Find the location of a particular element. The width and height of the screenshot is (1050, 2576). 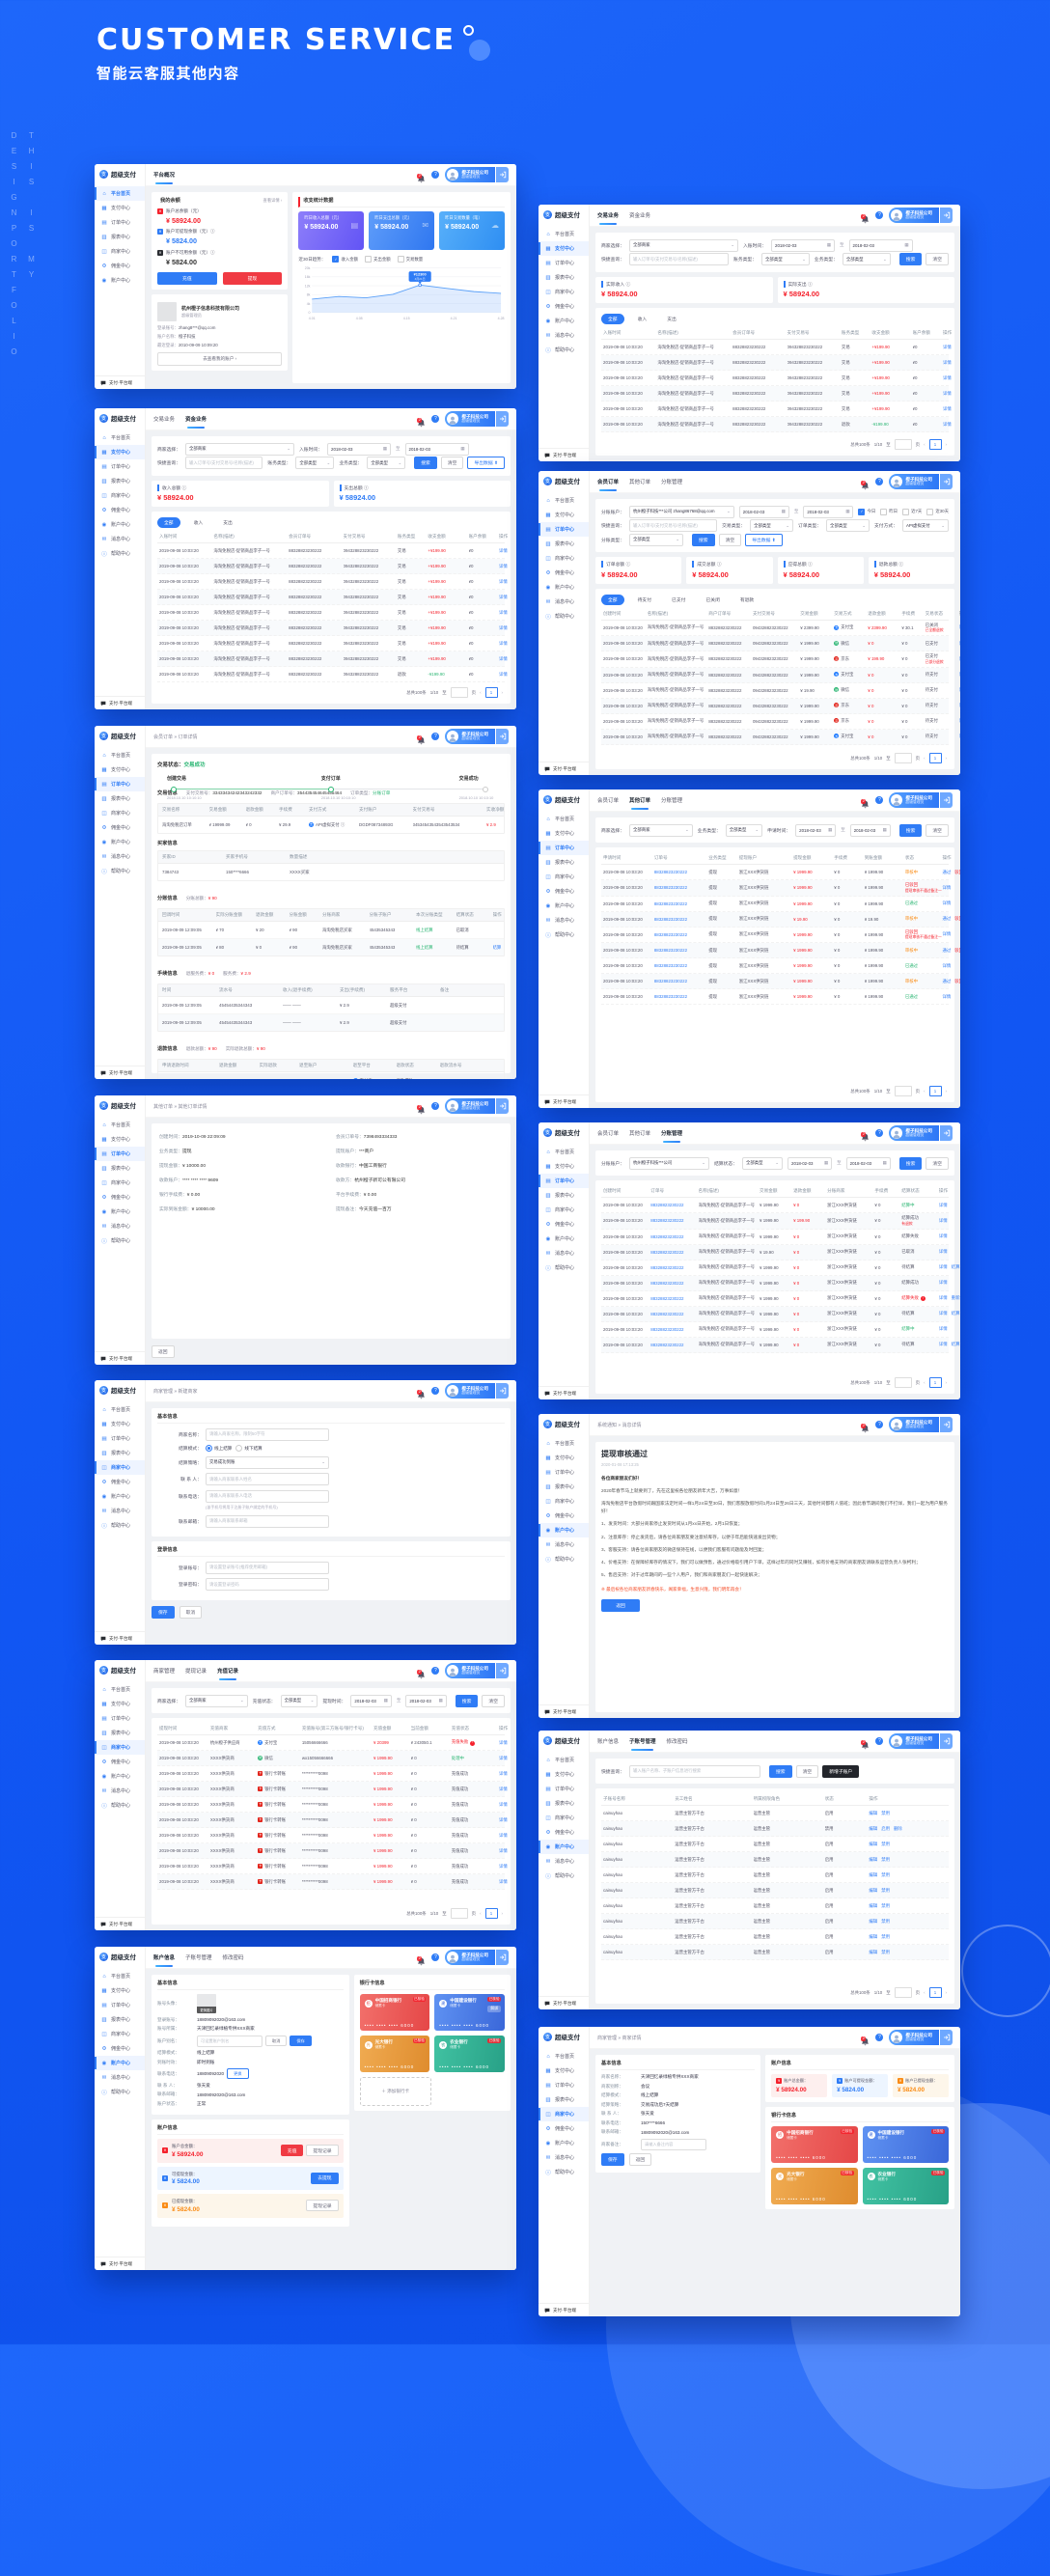

tab-资金业务: 资金业务 is located at coordinates (640, 216).